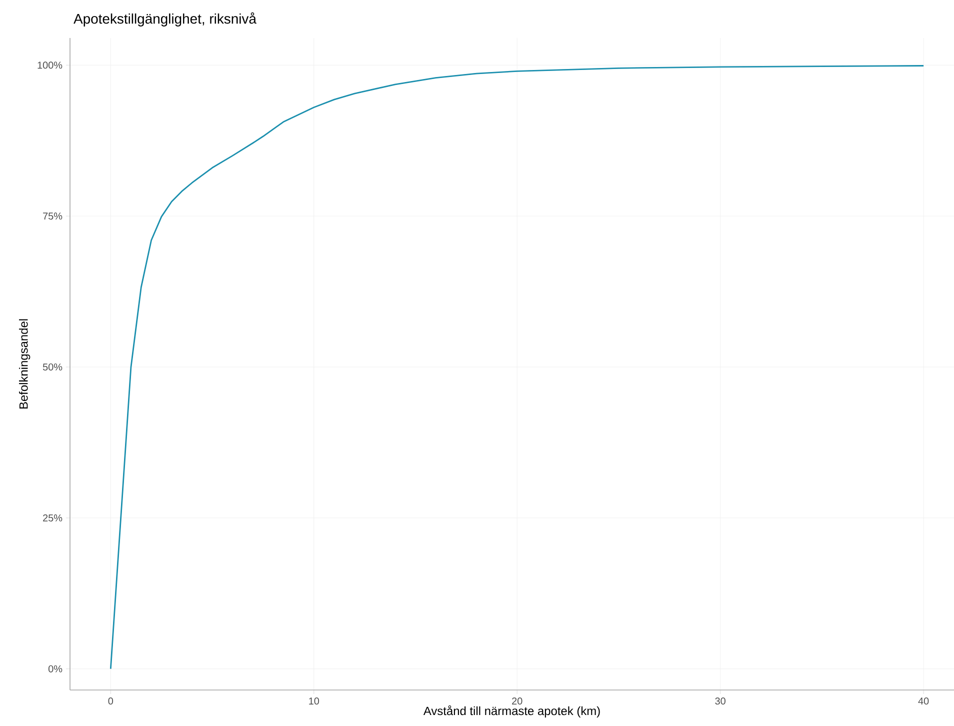 The image size is (954, 726). What do you see at coordinates (24, 364) in the screenshot?
I see `y-axis-title: Befolkningsandel` at bounding box center [24, 364].